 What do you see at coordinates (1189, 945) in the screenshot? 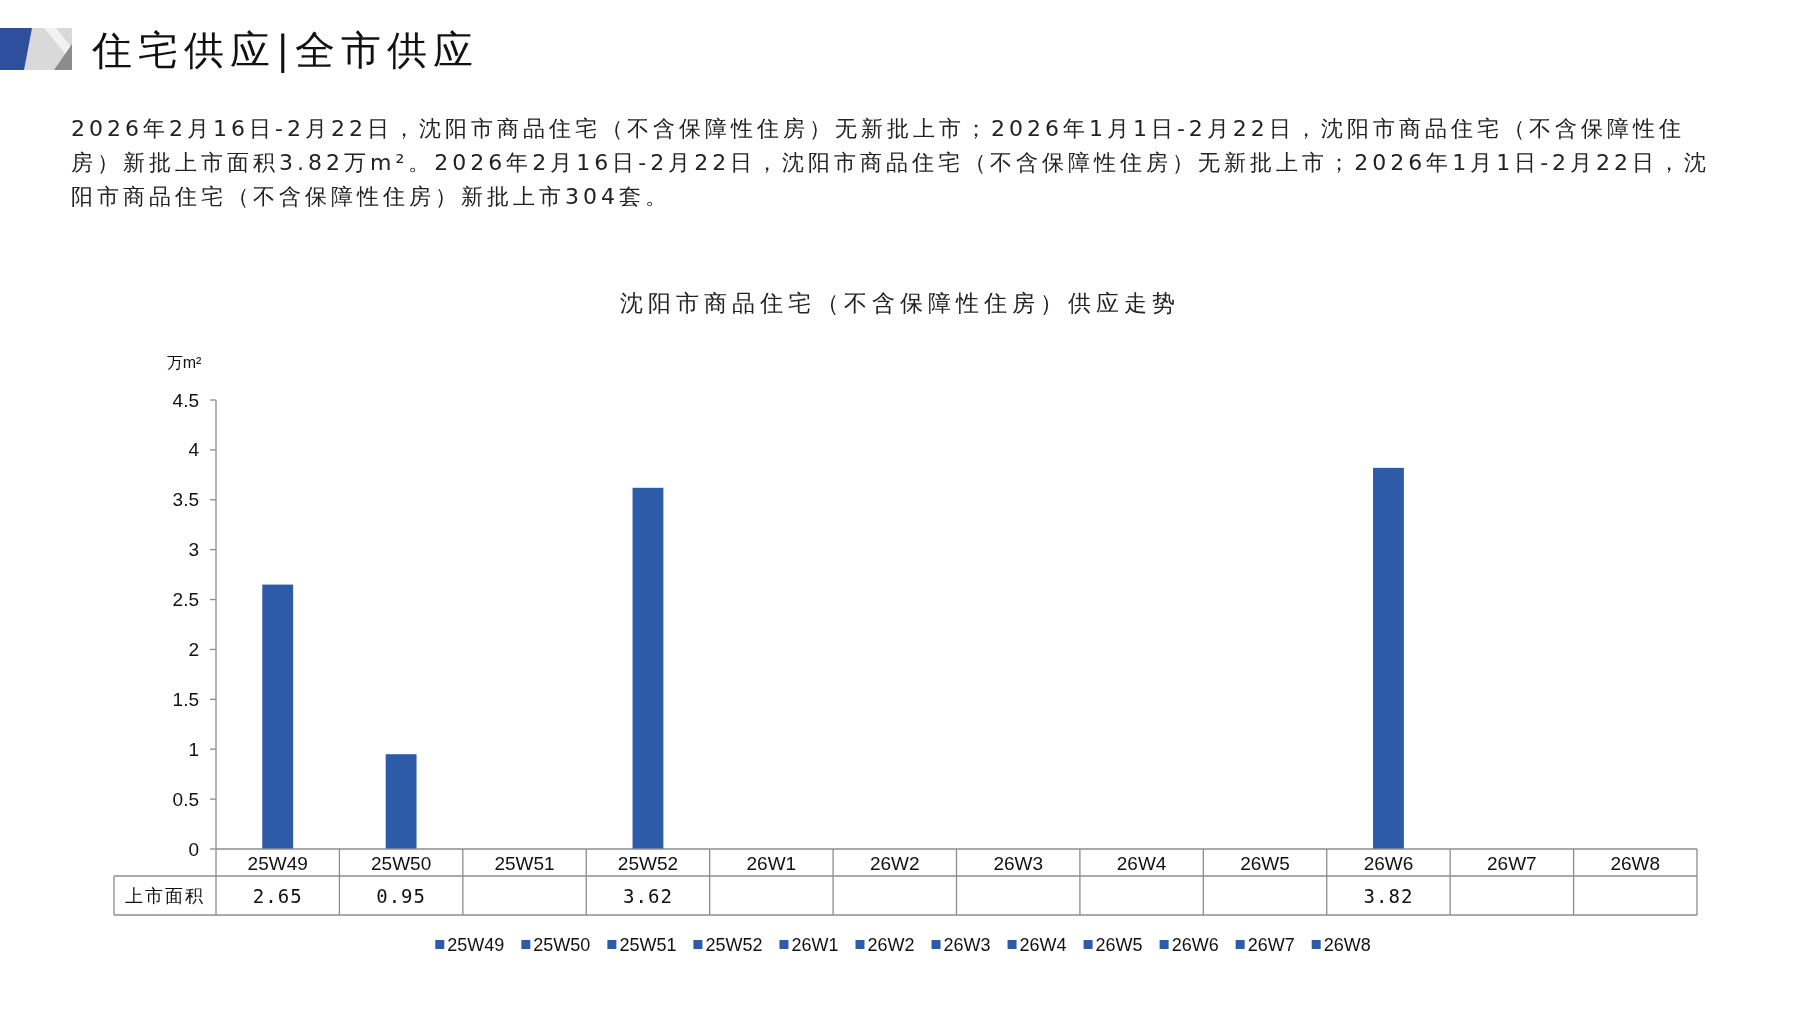
I see `legend-item: 26W6` at bounding box center [1189, 945].